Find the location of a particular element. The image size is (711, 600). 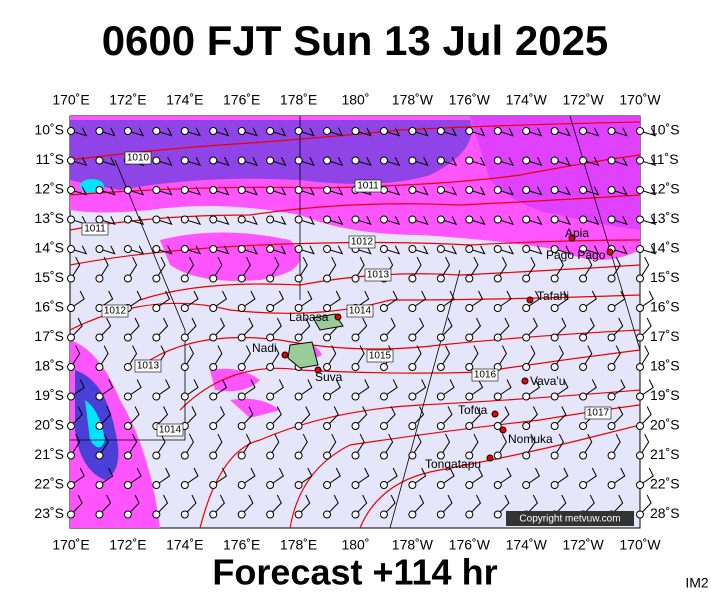

isobar-label: 1017 is located at coordinates (598, 413).